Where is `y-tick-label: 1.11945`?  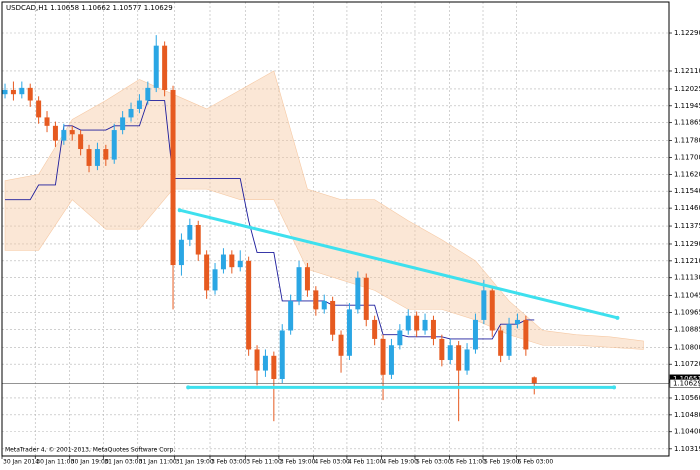
y-tick-label: 1.11945 is located at coordinates (687, 106).